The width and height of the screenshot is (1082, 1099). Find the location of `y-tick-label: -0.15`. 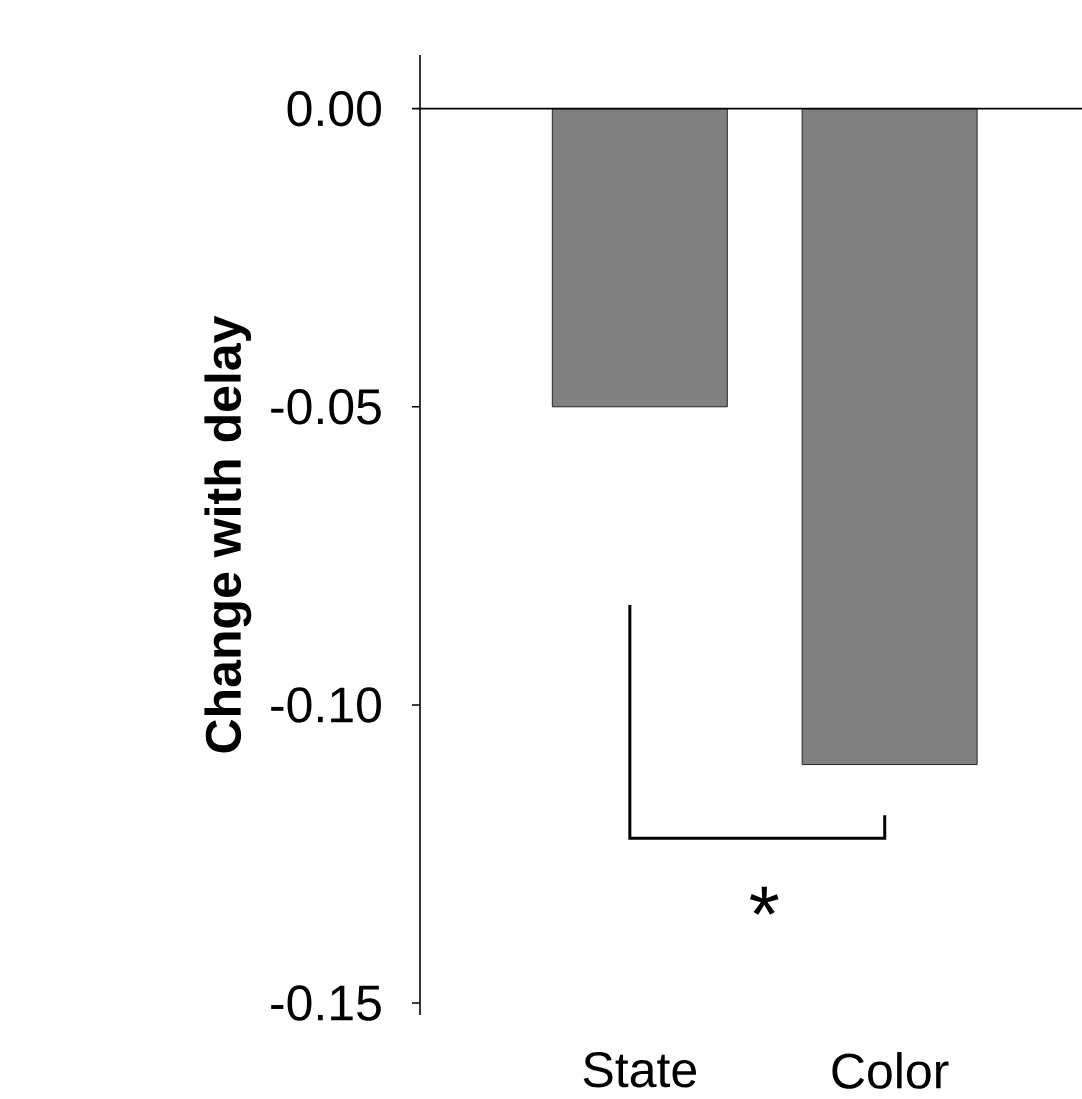

y-tick-label: -0.15 is located at coordinates (326, 1003).